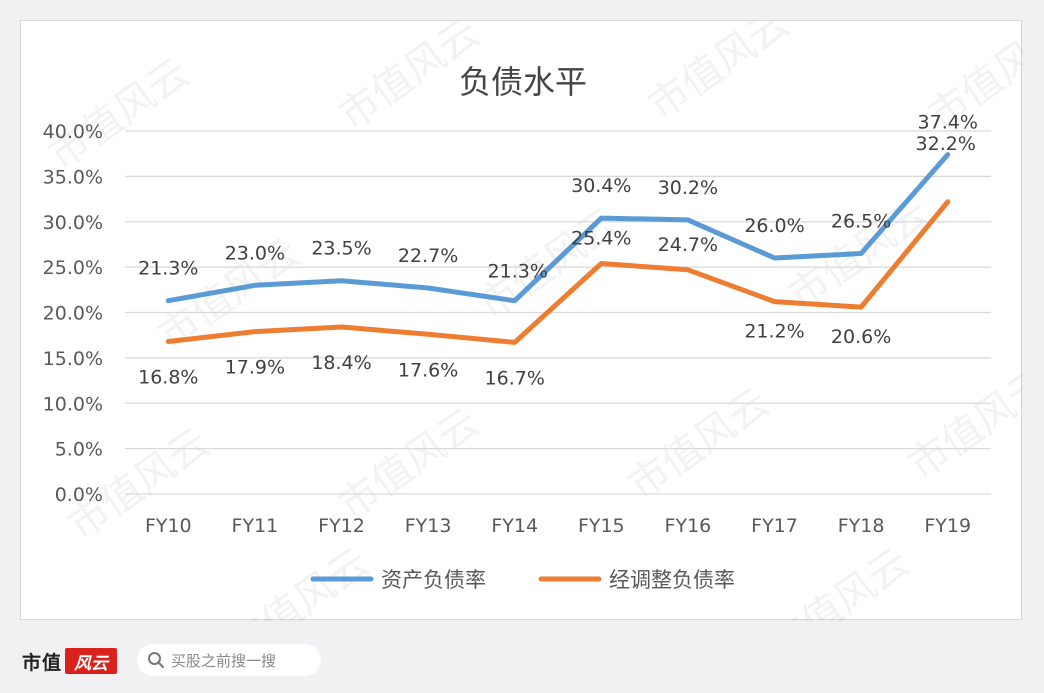 This screenshot has height=693, width=1044. I want to click on x-axis-ticks: FY10 FY11 FY12 FY13 FY14 FY15 FY16 FY17 FY18 FY19, so click(558, 526).